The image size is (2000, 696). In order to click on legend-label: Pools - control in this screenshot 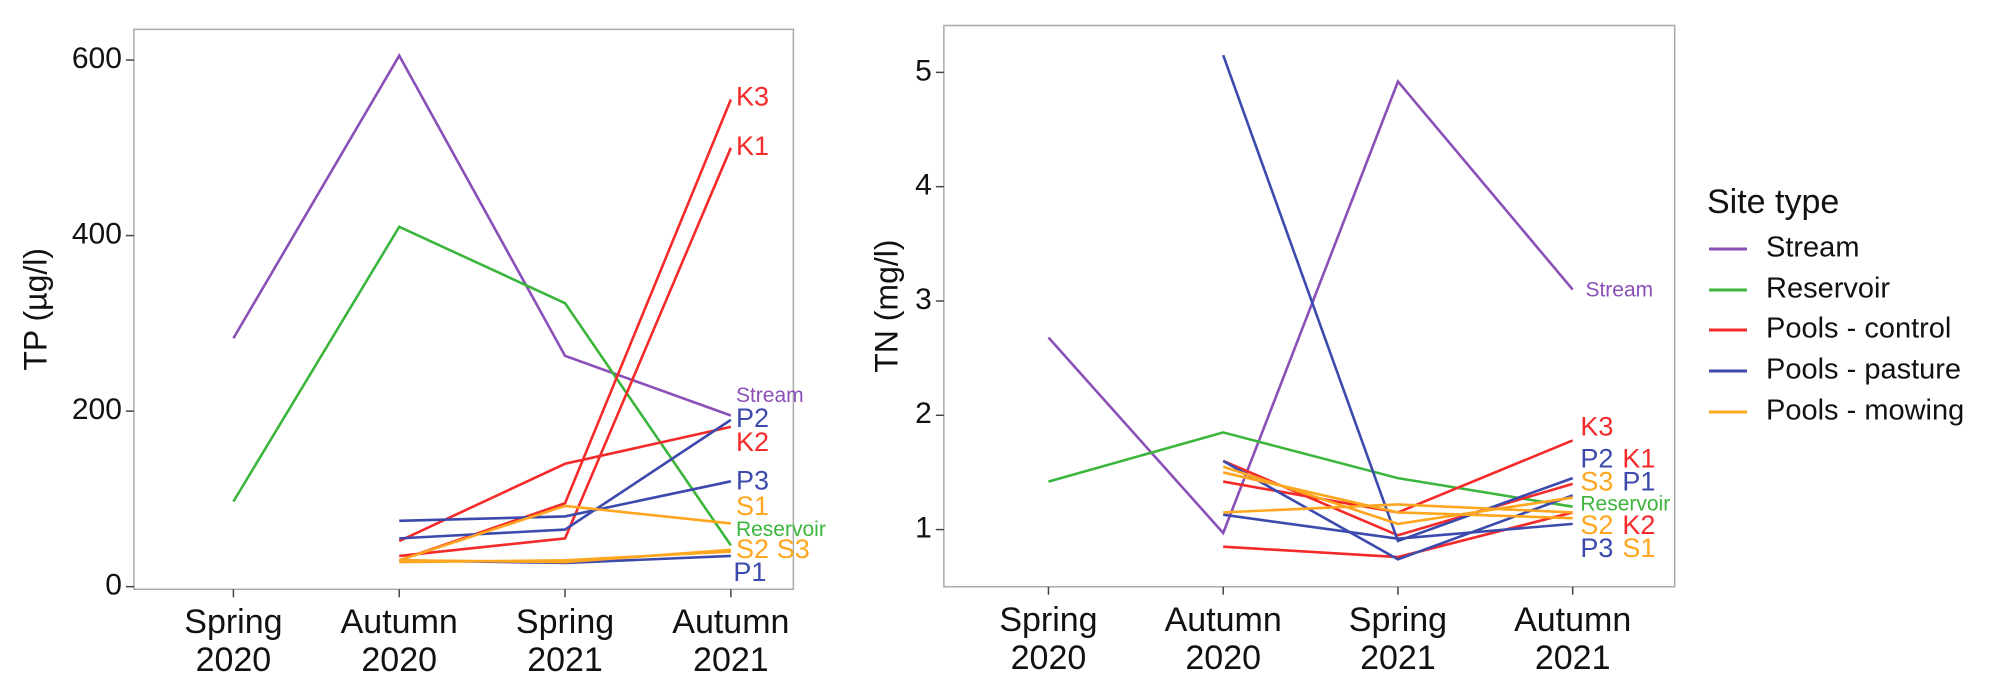, I will do `click(1858, 329)`.